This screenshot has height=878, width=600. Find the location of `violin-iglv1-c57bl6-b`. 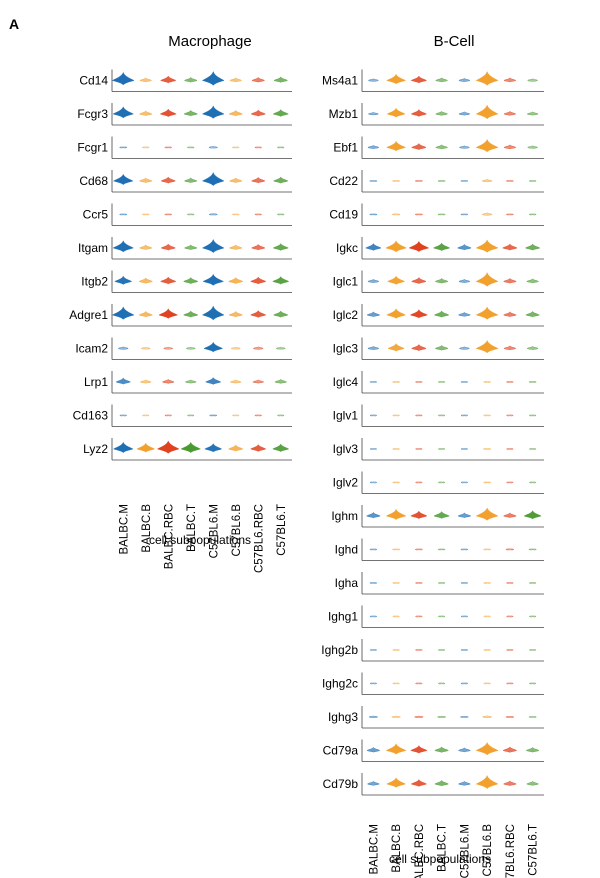

violin-iglv1-c57bl6-b is located at coordinates (487, 415).